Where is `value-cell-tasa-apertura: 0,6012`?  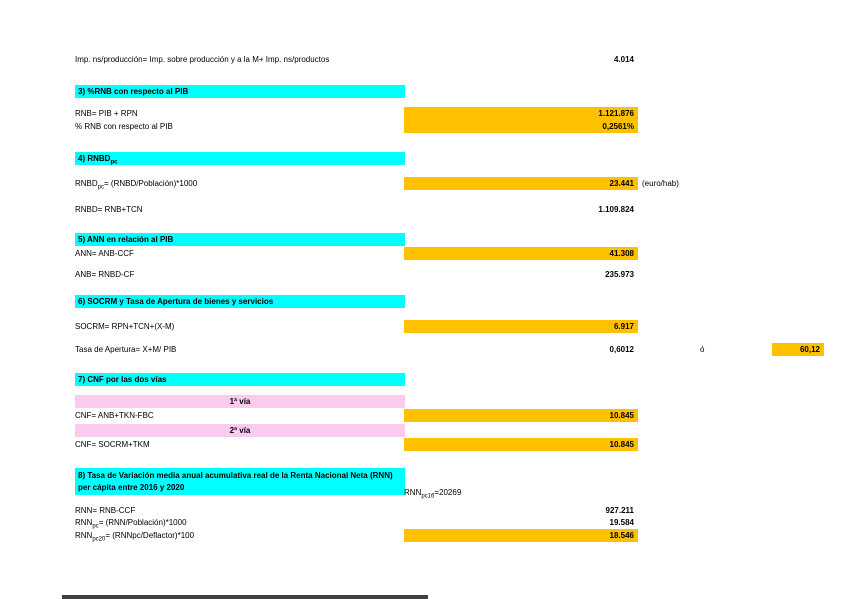
value-cell-tasa-apertura: 0,6012 is located at coordinates (621, 349).